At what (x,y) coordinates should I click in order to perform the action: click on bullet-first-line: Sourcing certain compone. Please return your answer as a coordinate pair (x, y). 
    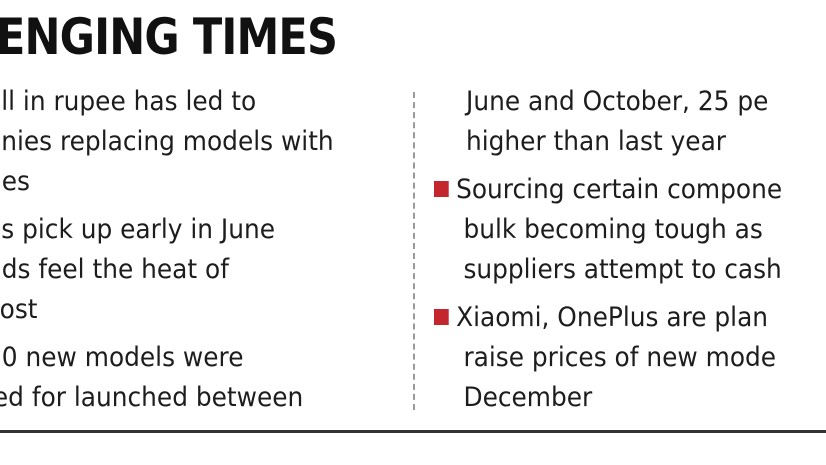
    Looking at the image, I should click on (608, 190).